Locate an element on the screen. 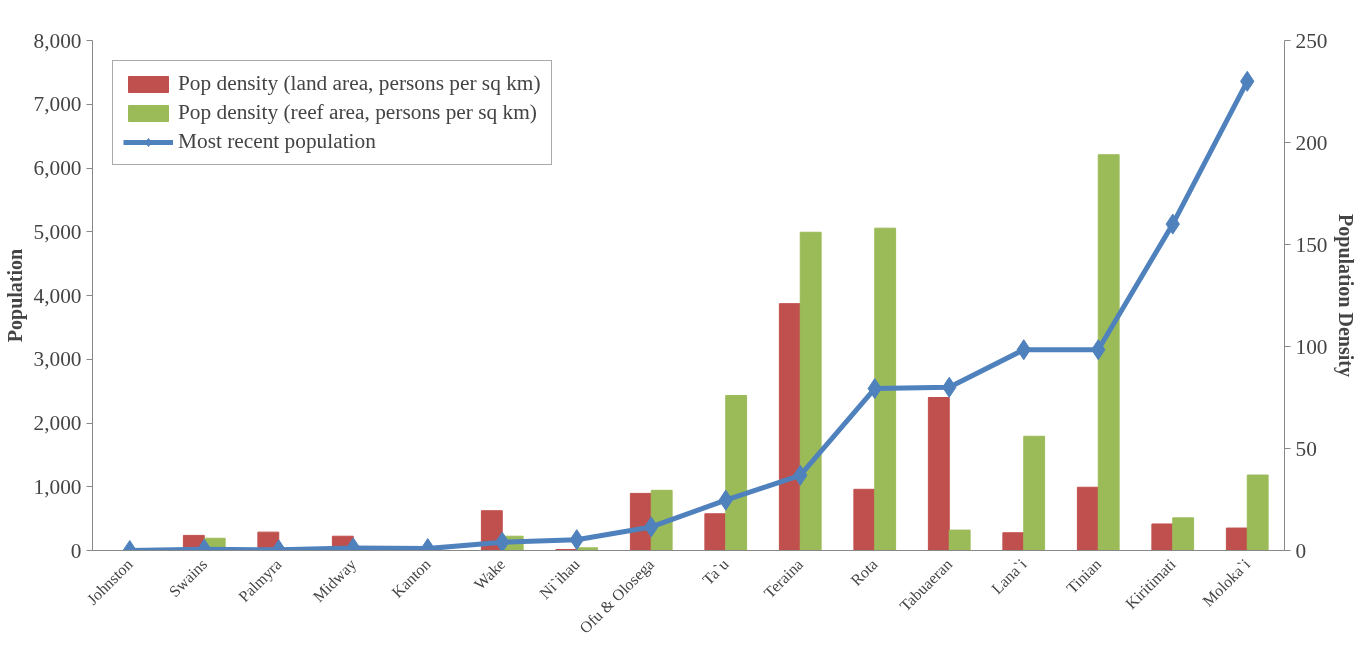 This screenshot has width=1368, height=653. x-tick-label: Rota is located at coordinates (864, 572).